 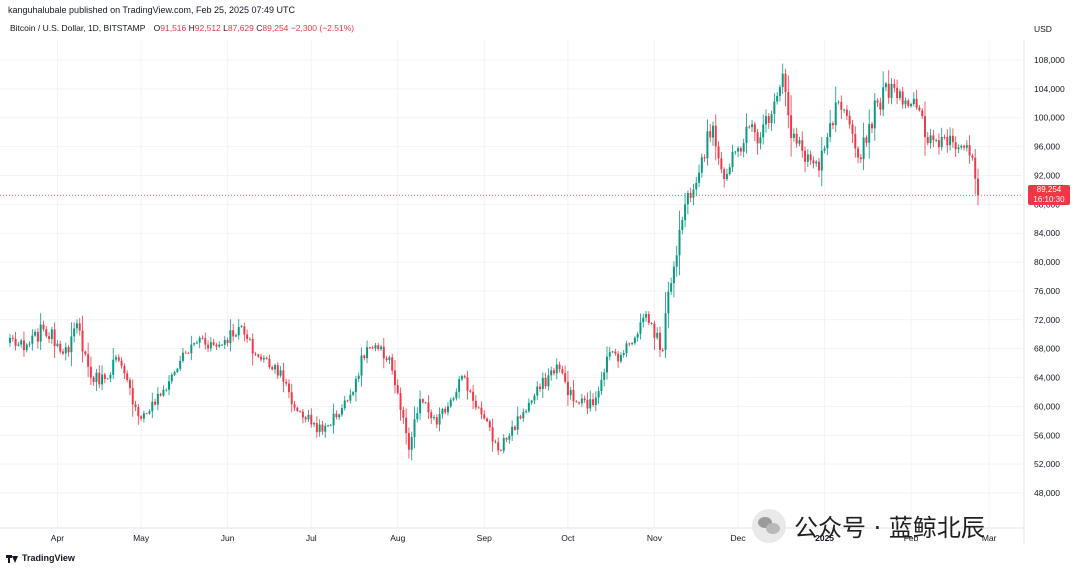 I want to click on high-label: H, so click(x=191, y=28).